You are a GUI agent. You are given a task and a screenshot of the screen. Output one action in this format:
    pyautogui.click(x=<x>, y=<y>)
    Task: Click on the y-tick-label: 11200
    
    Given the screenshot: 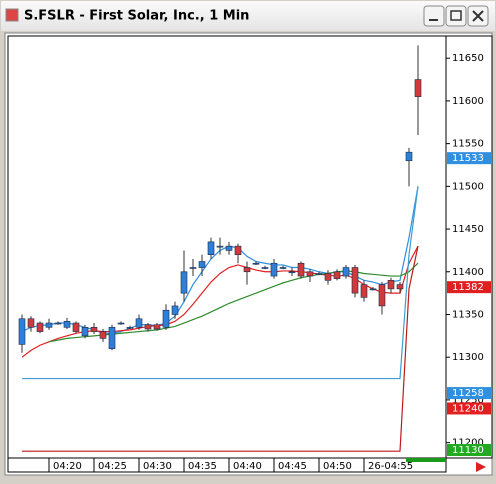 What is the action you would take?
    pyautogui.click(x=468, y=443)
    